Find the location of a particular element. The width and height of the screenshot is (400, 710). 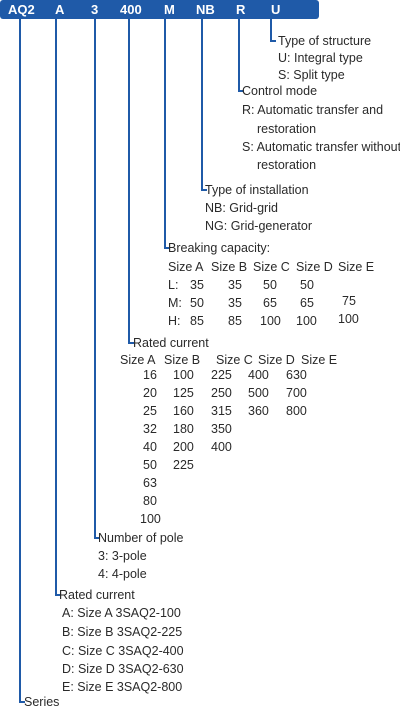

frame-item: C: Size C 3SAQ2-400 is located at coordinates (123, 651).